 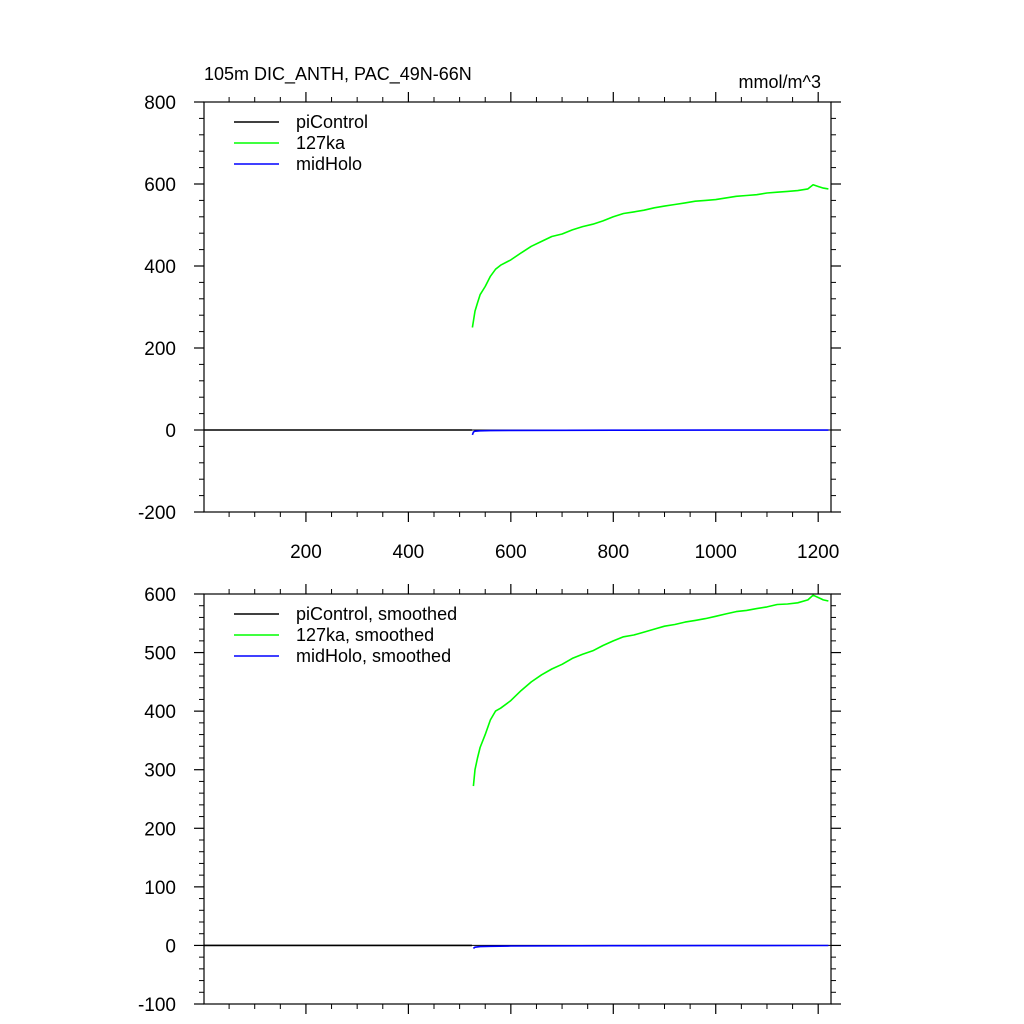 I want to click on y-tick-label: 300, so click(x=160, y=771).